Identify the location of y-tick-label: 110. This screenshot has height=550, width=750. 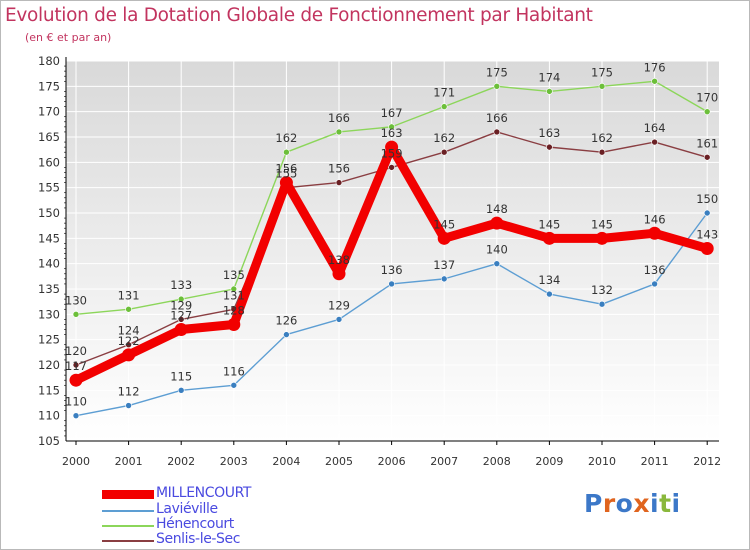
(49, 416).